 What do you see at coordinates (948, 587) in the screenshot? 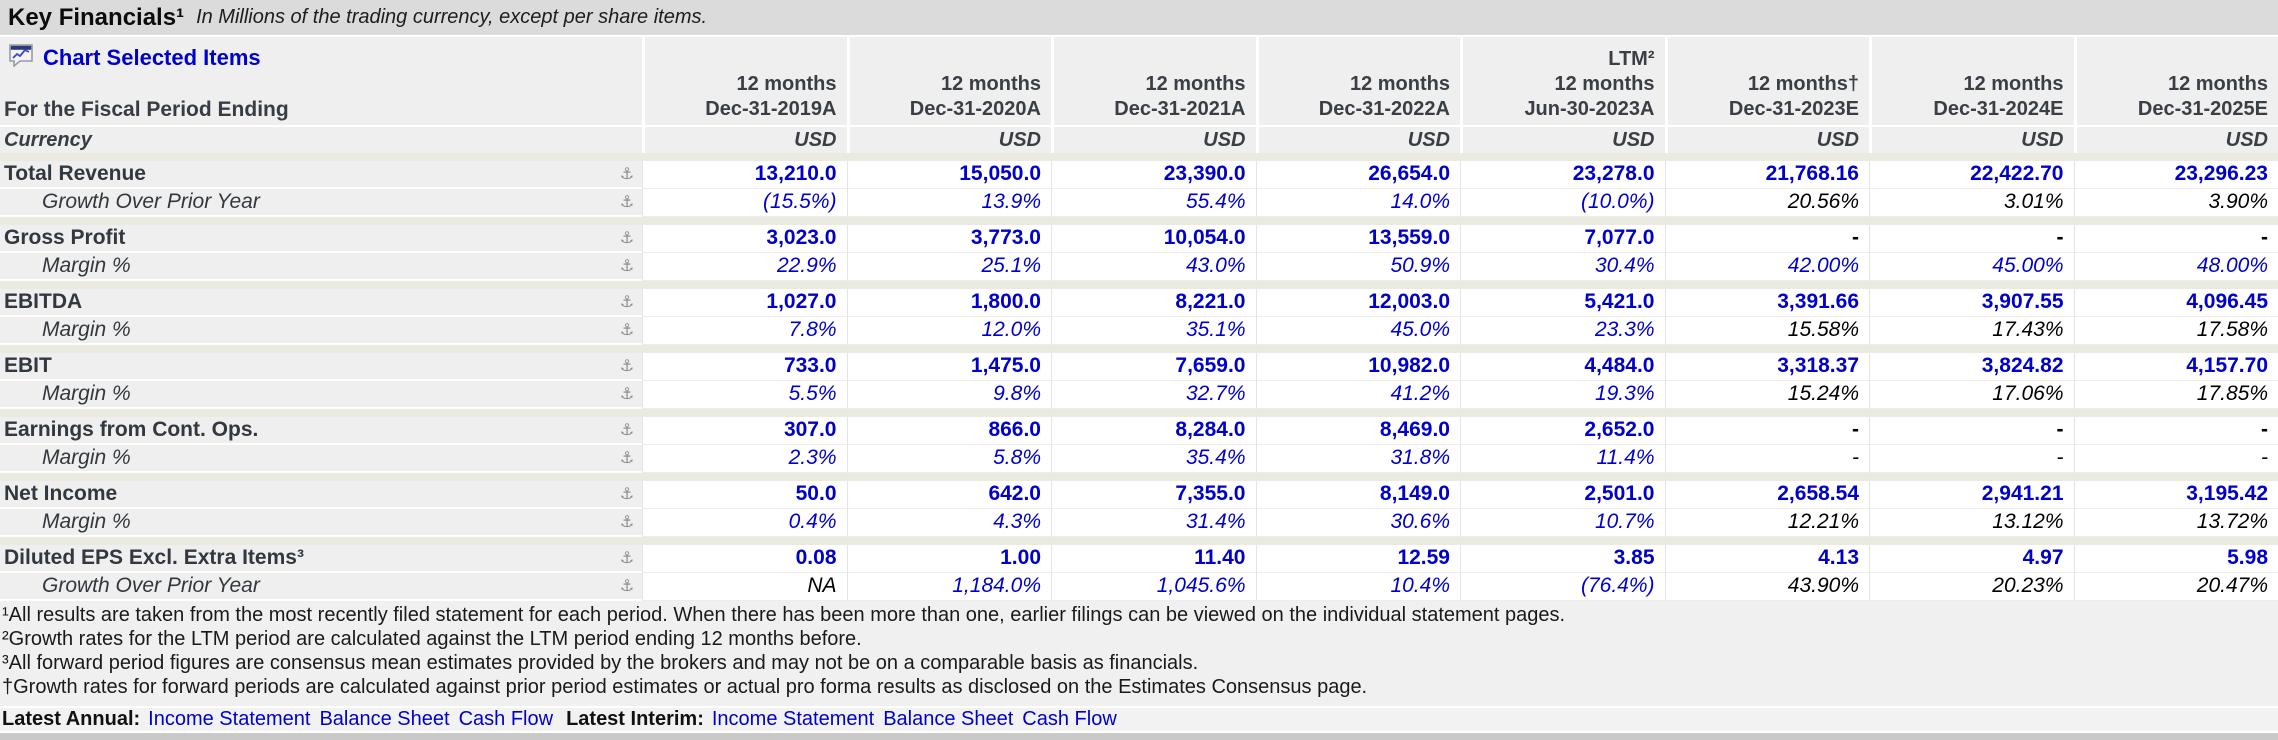
I see `value-cell: 1,184.0%` at bounding box center [948, 587].